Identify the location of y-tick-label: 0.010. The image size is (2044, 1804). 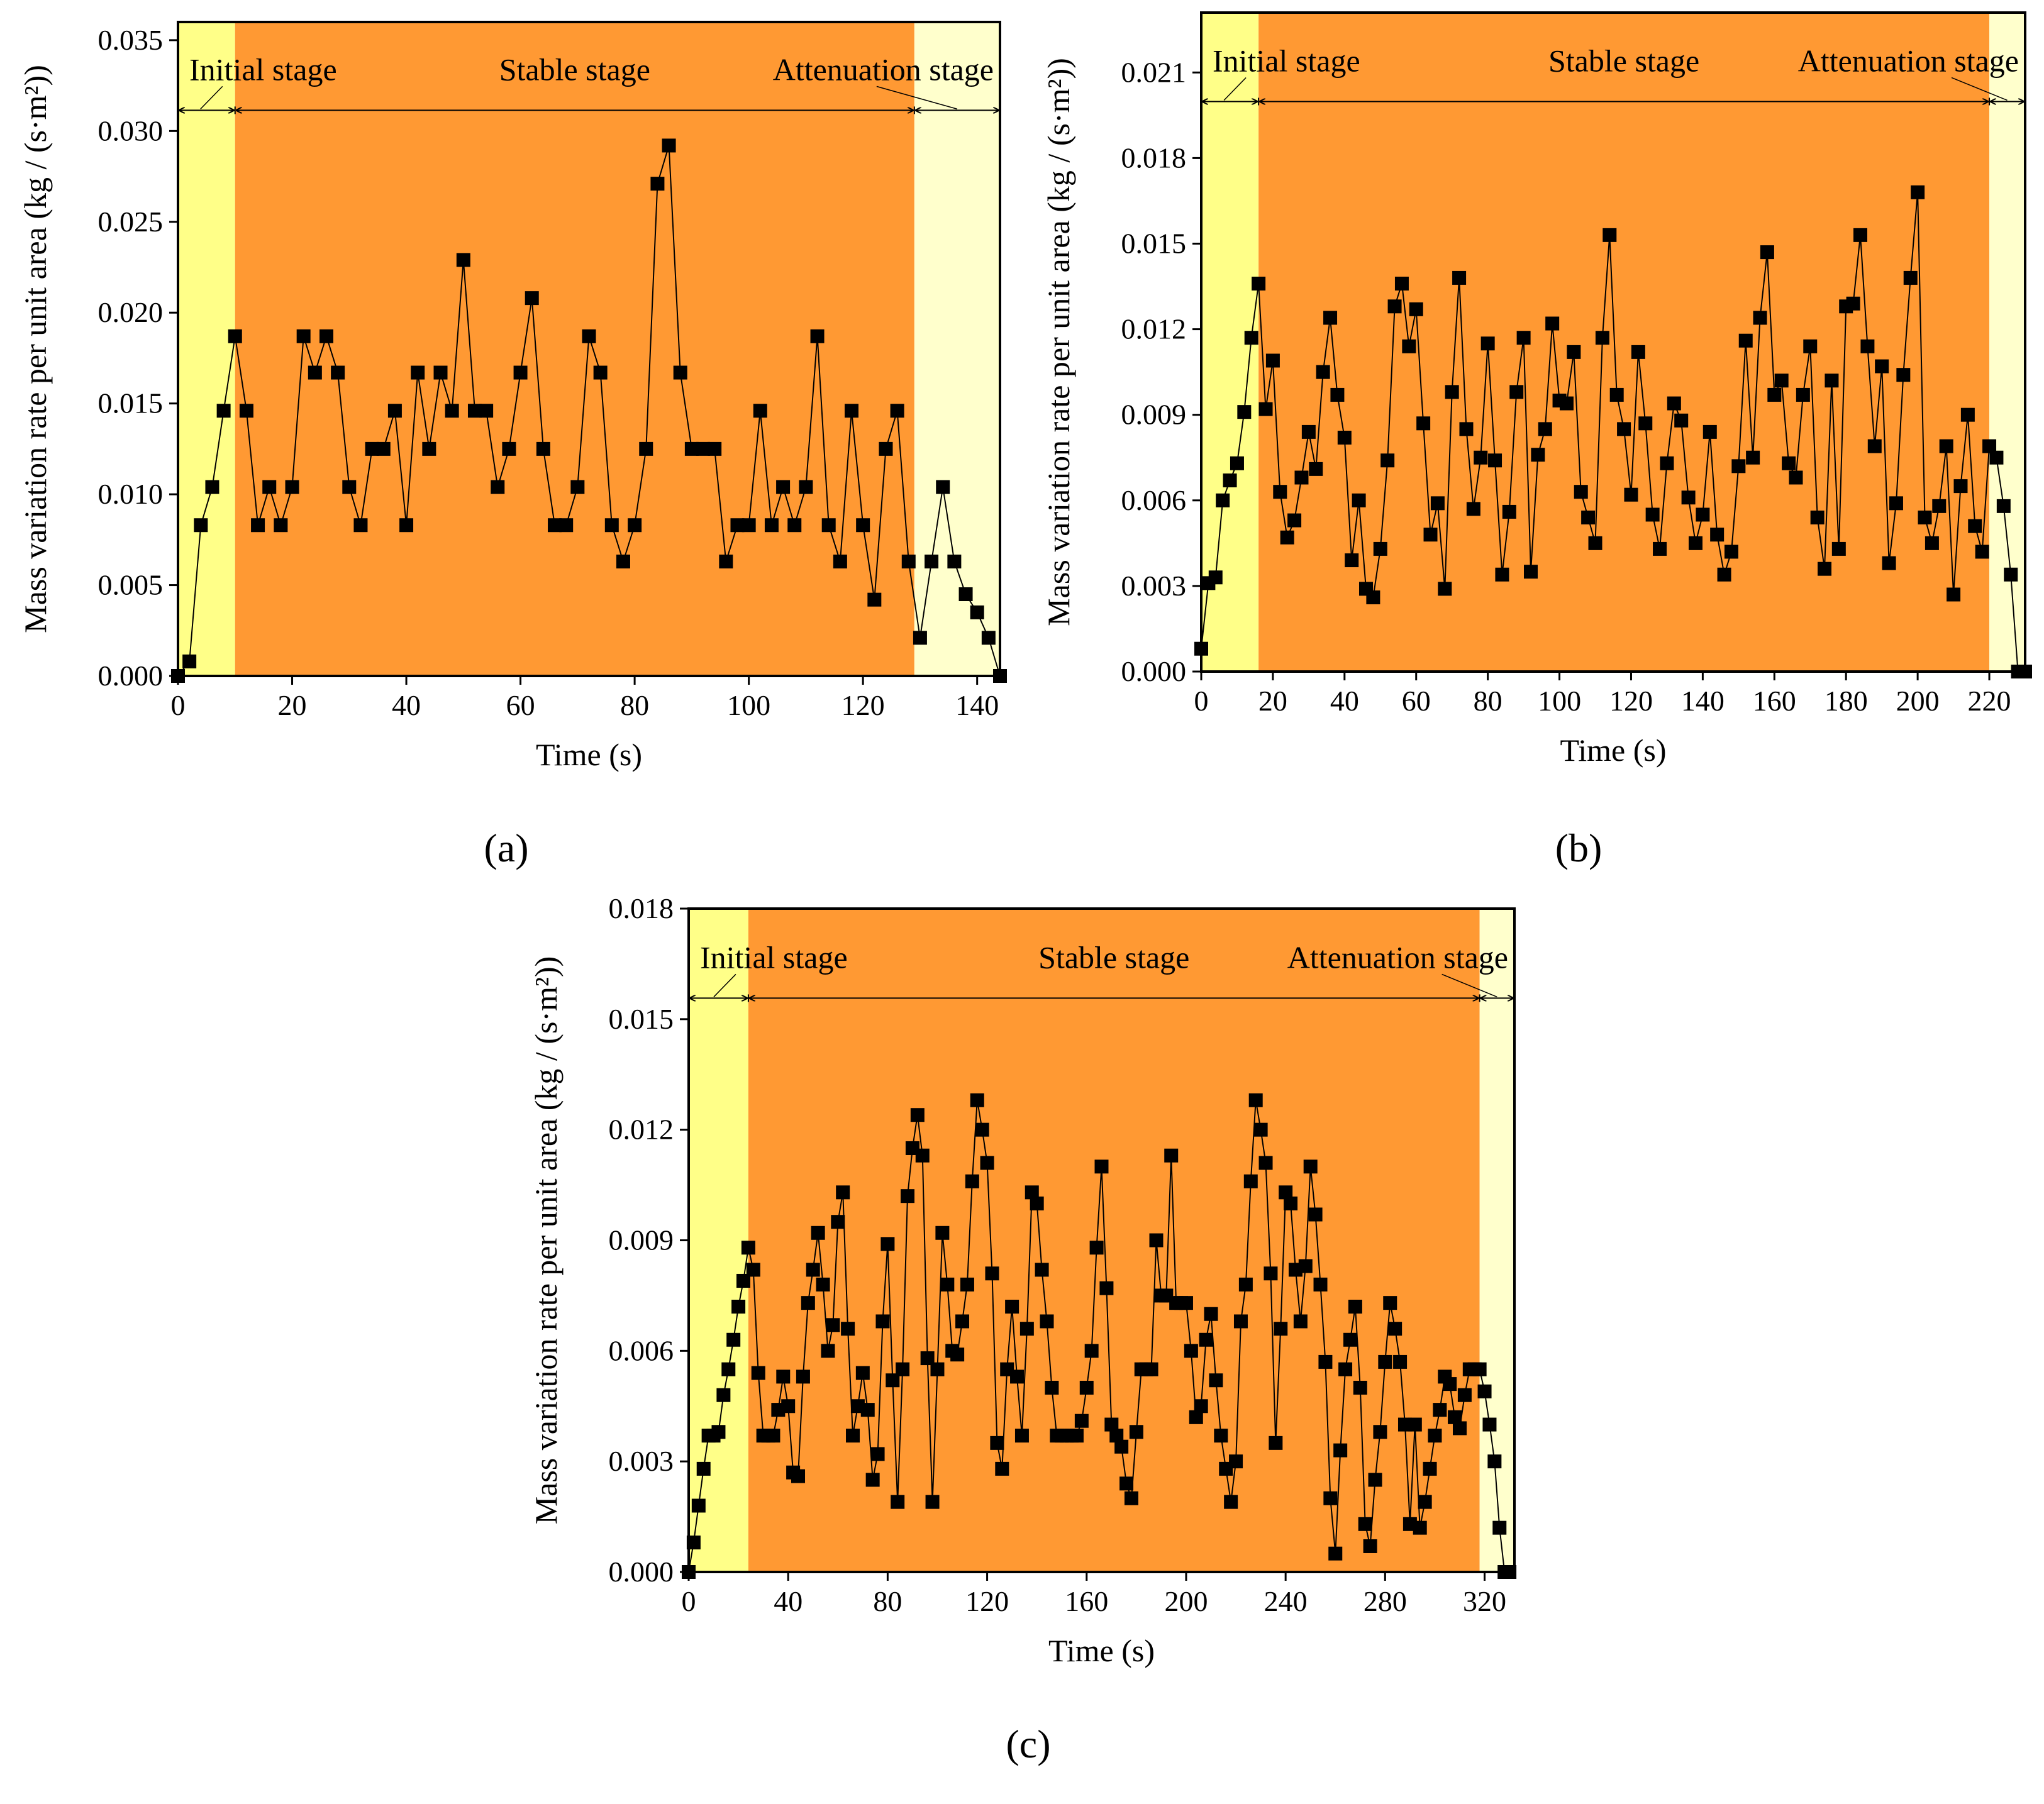
(131, 494).